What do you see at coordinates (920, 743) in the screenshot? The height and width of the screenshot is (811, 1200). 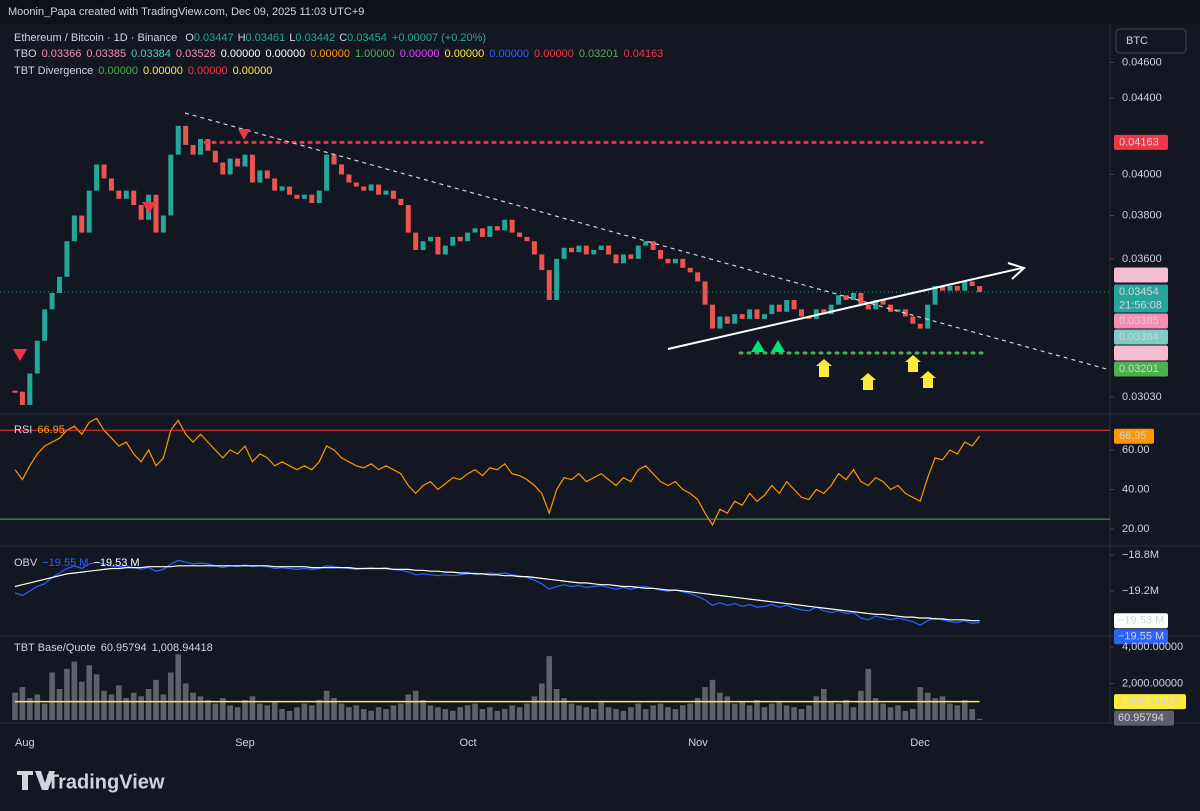 I see `x-tick-label: Dec` at bounding box center [920, 743].